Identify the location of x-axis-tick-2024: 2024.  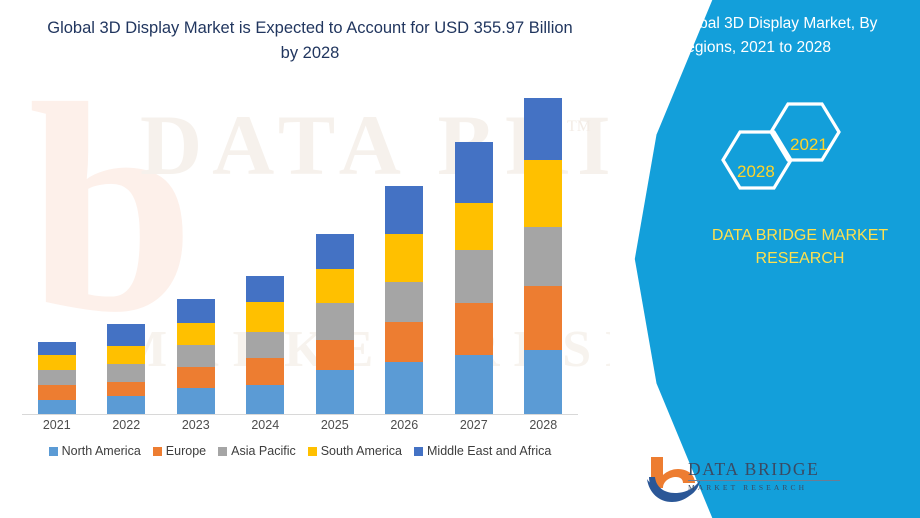
(265, 425).